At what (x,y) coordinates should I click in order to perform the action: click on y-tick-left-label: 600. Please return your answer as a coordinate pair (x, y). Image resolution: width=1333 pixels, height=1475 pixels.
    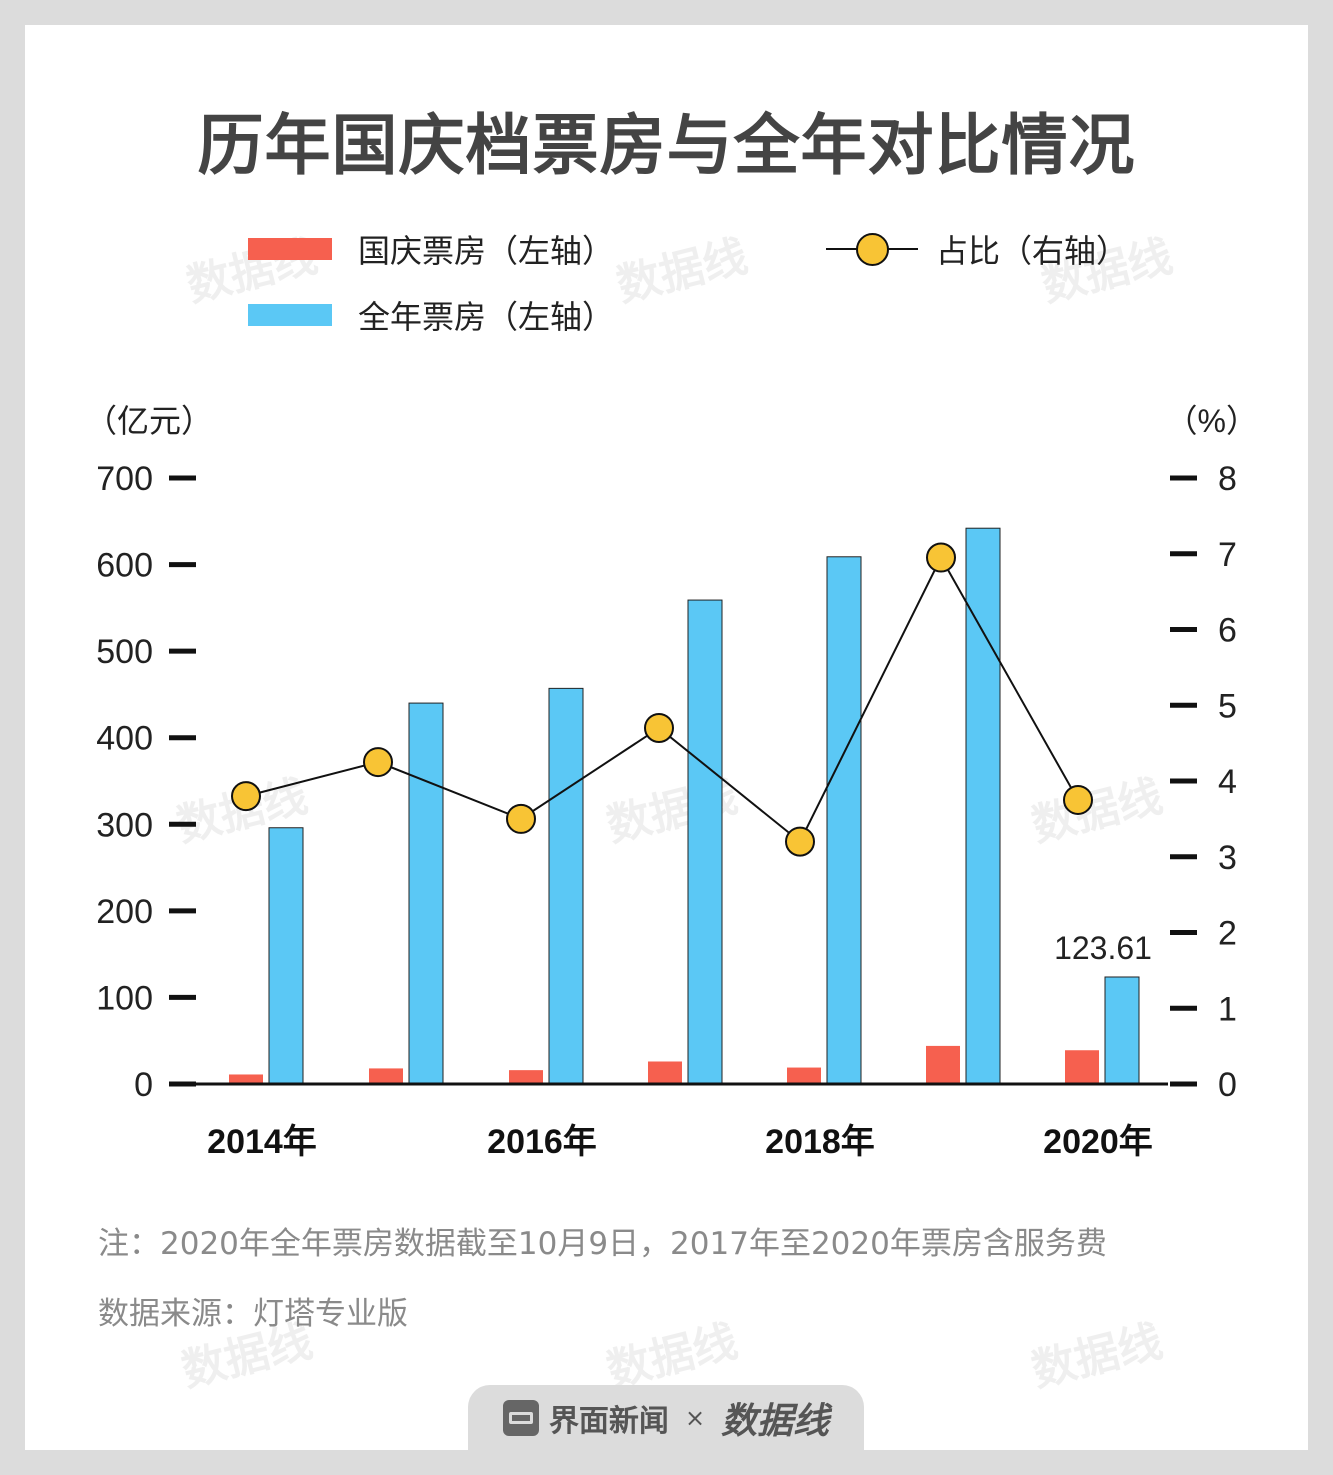
    Looking at the image, I should click on (124, 566).